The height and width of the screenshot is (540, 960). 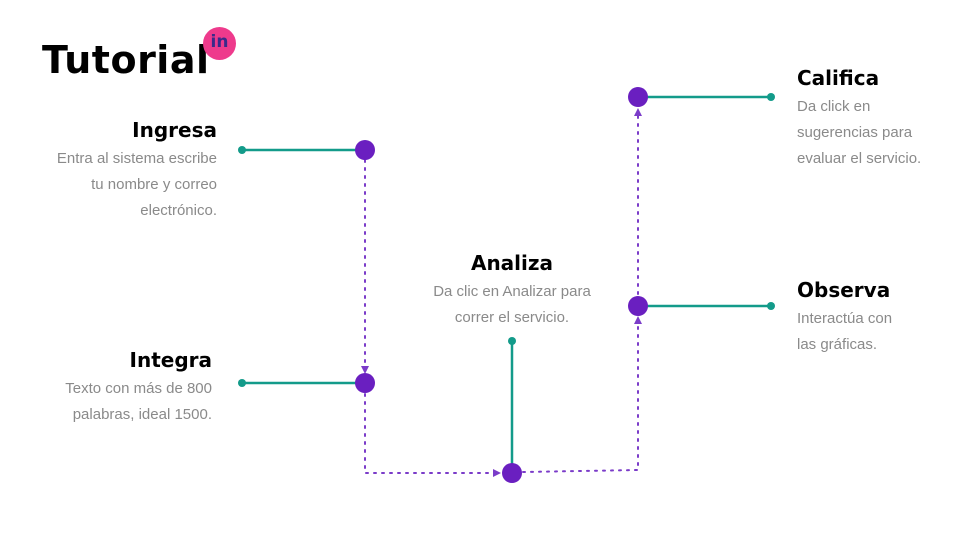 I want to click on step-observa: Observa Interactúa con las gráficas., so click(x=844, y=318).